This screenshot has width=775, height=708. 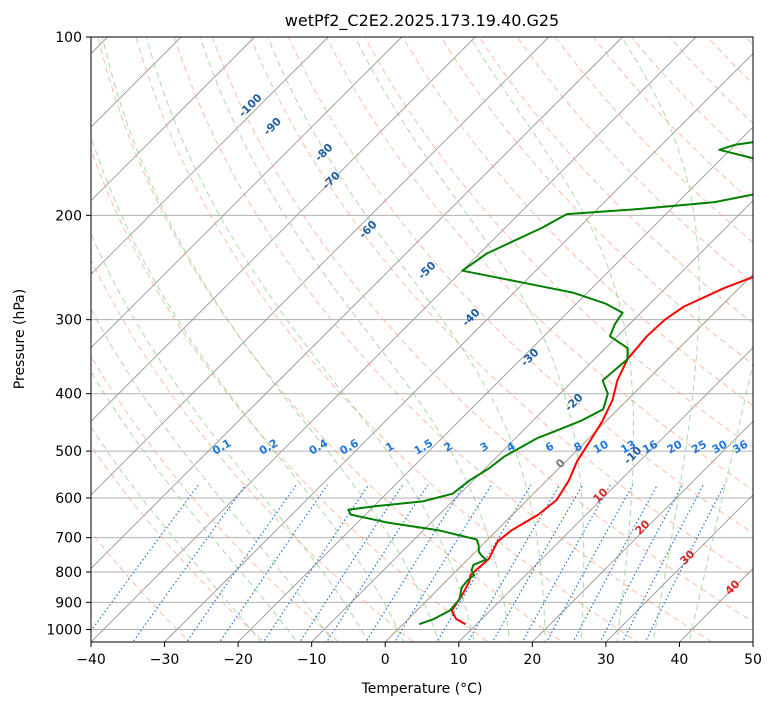 I want to click on x-tick-label: −30, so click(x=165, y=660).